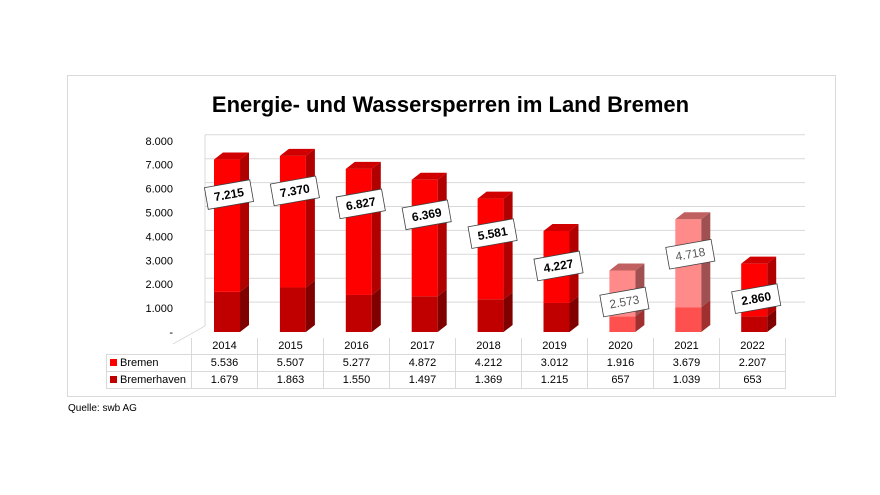  I want to click on table-cell: 3.679, so click(686, 363).